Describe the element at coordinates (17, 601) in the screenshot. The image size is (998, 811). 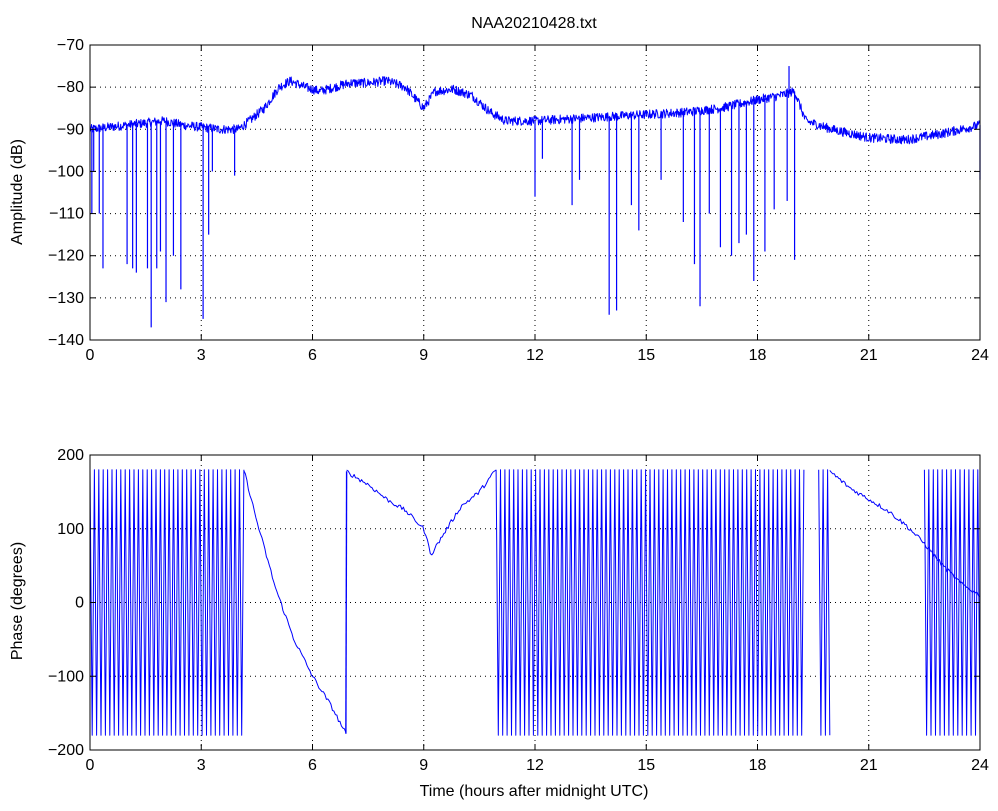
I see `phase-y-axis-label: Phase (degrees)` at that location.